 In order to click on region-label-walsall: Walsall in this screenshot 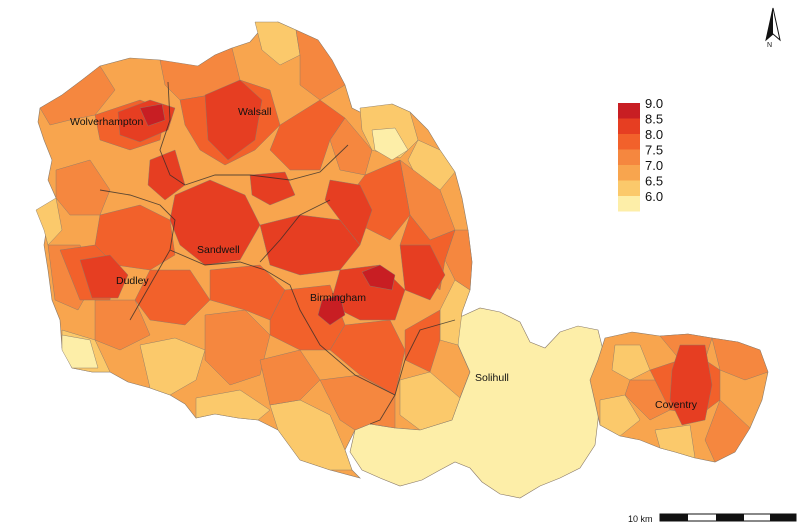, I will do `click(254, 112)`.